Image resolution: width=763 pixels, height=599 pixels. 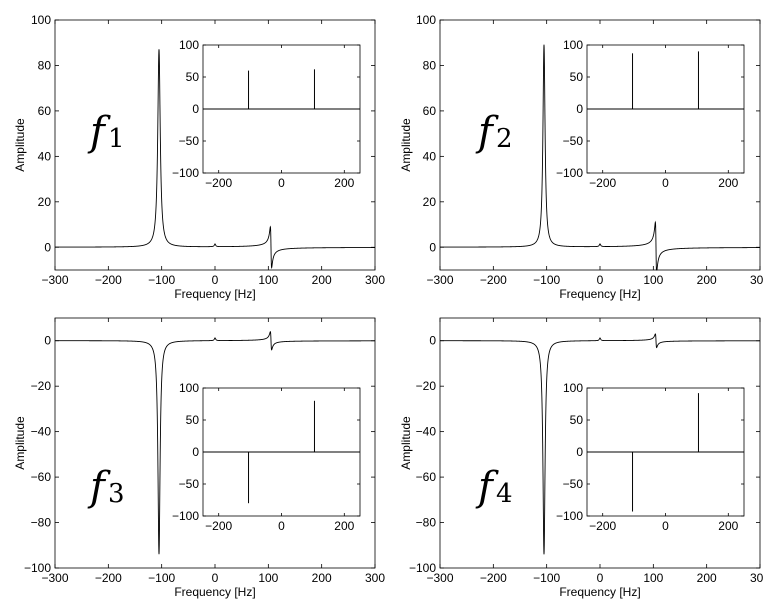 What do you see at coordinates (426, 477) in the screenshot?
I see `y-tick-label: −60` at bounding box center [426, 477].